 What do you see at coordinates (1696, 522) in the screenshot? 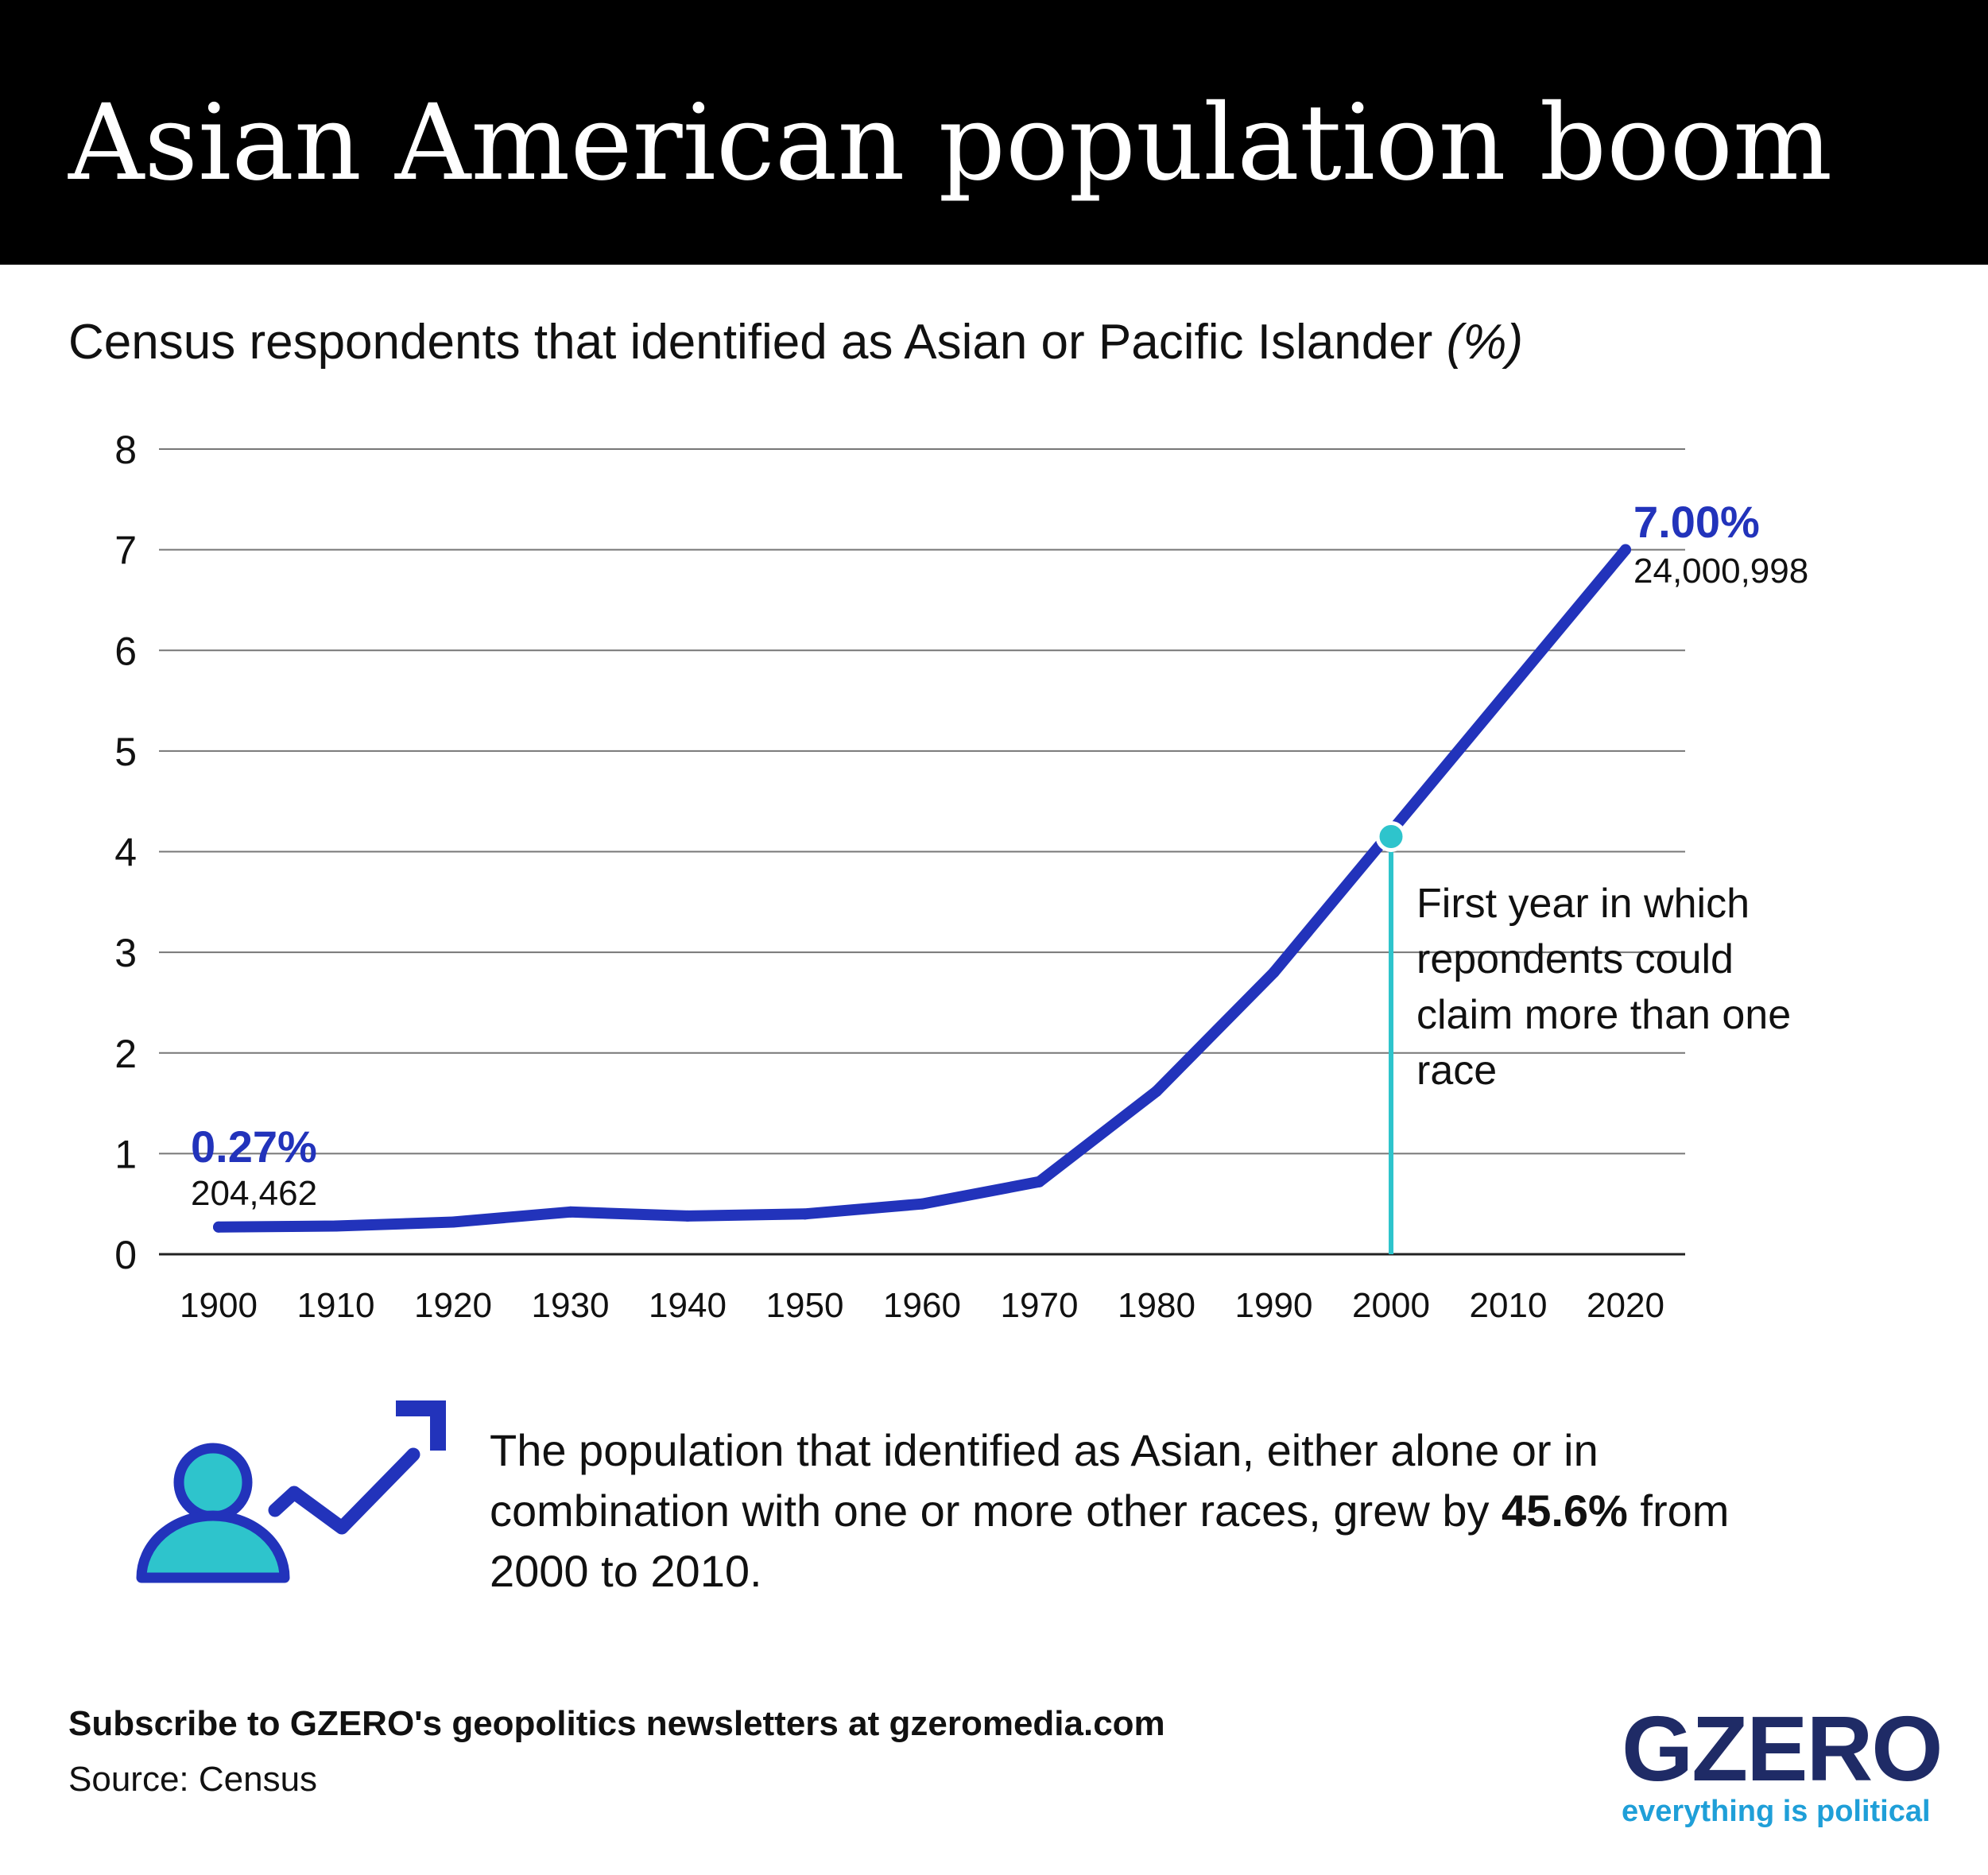
I see `end-label-percent: 7.00%` at bounding box center [1696, 522].